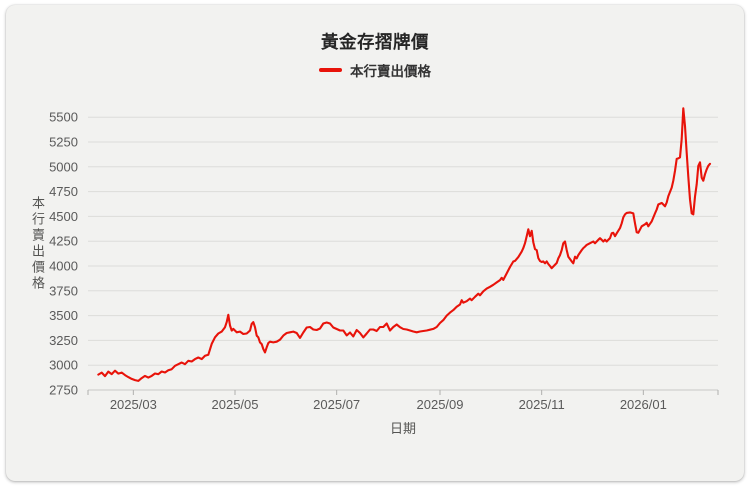 This screenshot has height=488, width=750. I want to click on y-tick-label: 3500, so click(63, 315).